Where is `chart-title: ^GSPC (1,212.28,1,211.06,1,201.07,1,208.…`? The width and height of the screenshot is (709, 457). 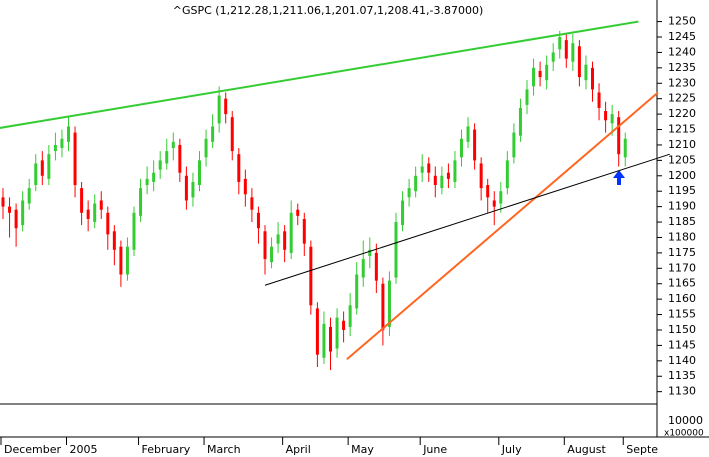 chart-title: ^GSPC (1,212.28,1,211.06,1,201.07,1,208.… is located at coordinates (328, 10).